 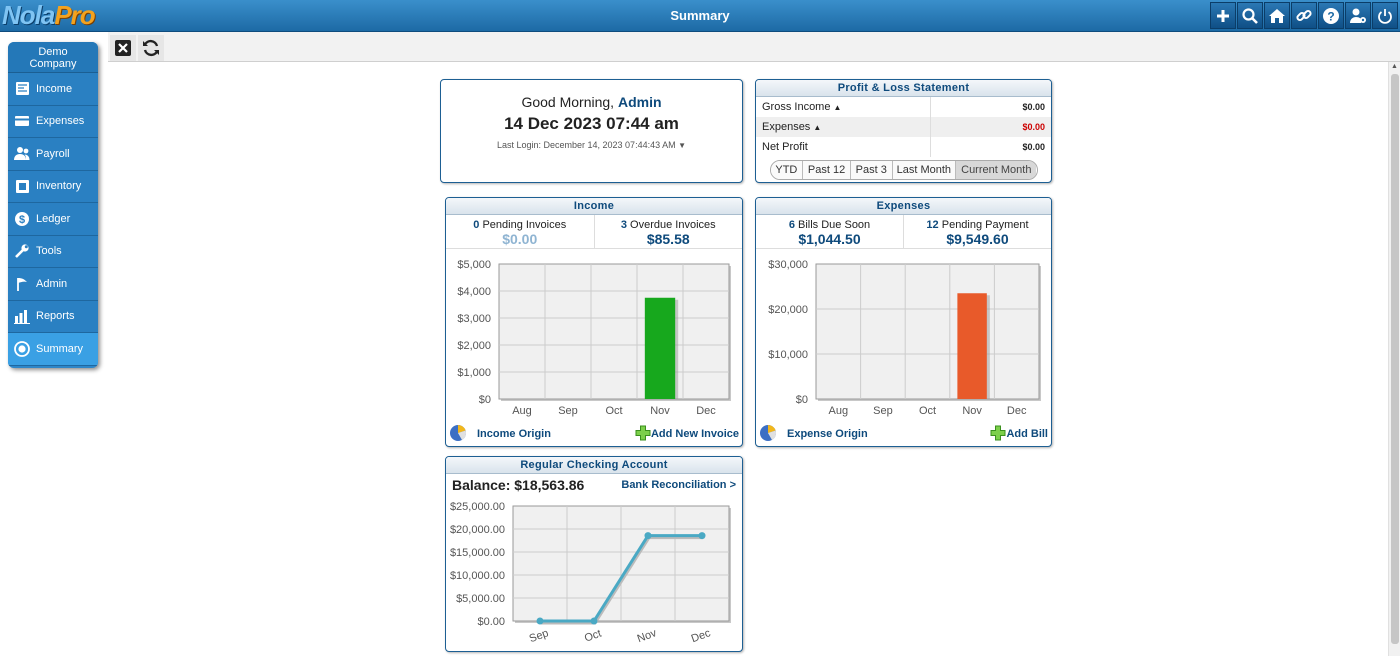 I want to click on pending-payment-count: 12, so click(x=932, y=225).